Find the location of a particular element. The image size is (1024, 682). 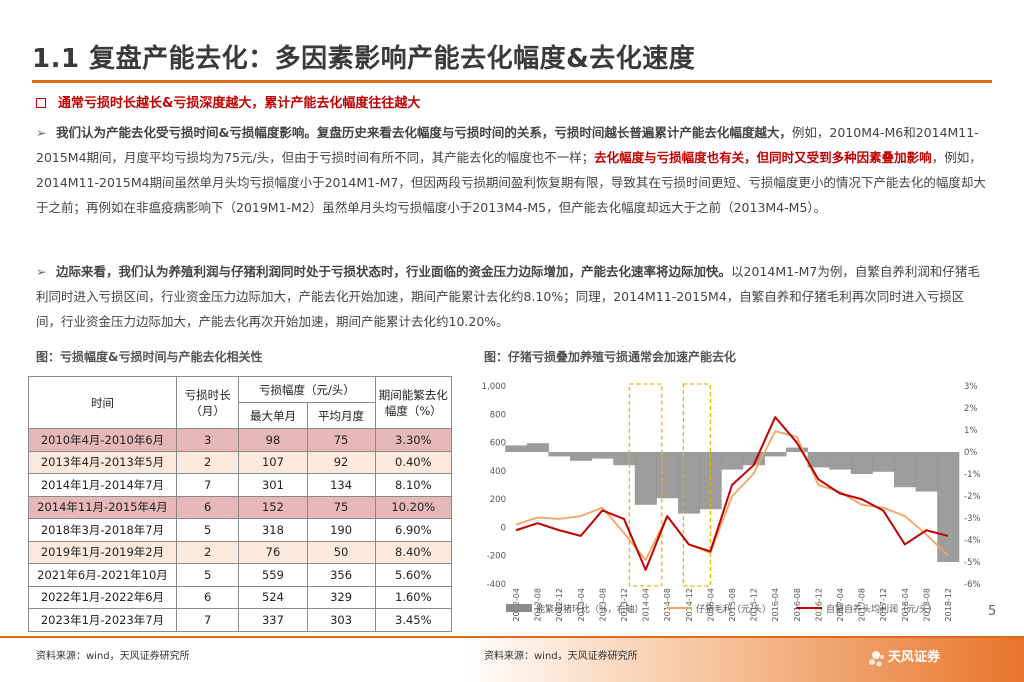

table-row: 2013年4月-2013年5月 2 107 92 0.40% is located at coordinates (240, 462).